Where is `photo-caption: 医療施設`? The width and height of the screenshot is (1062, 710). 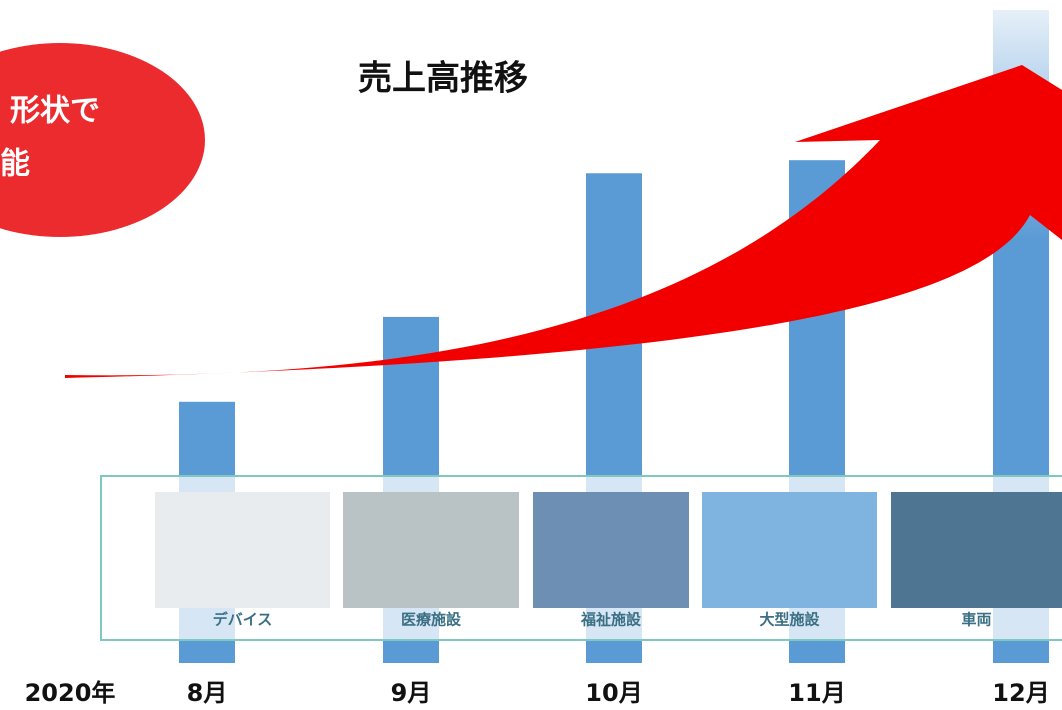
photo-caption: 医療施設 is located at coordinates (431, 620).